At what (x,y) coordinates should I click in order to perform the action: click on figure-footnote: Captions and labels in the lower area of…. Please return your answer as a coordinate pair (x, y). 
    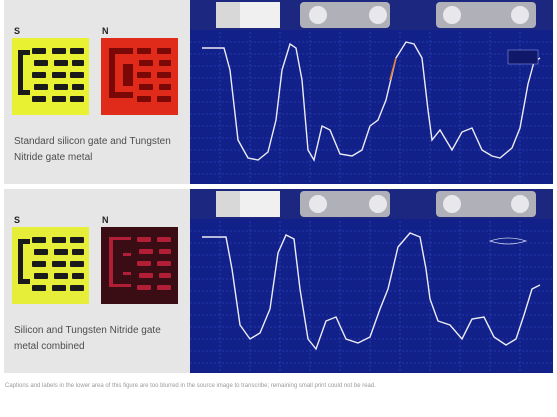
    Looking at the image, I should click on (190, 386).